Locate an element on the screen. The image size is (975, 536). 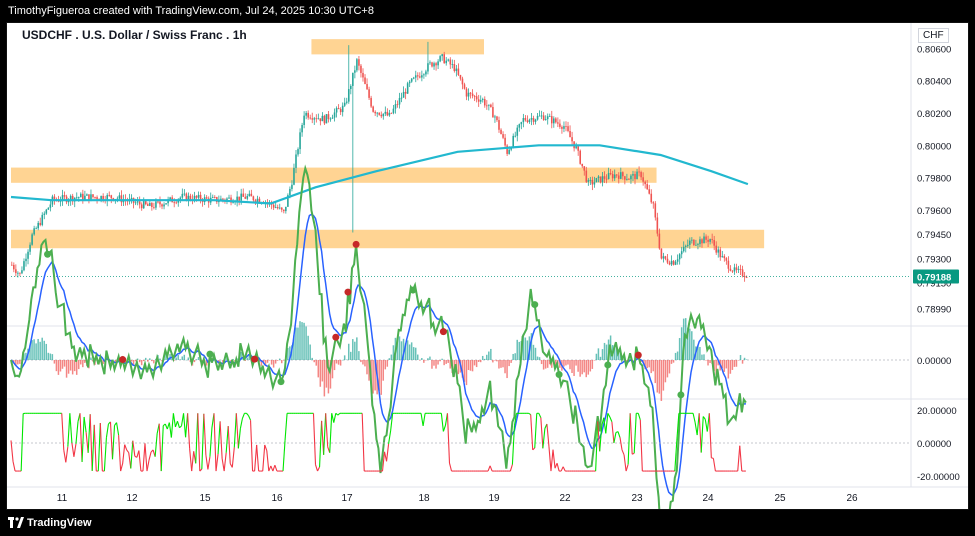
last-price-label: 0.79188 is located at coordinates (934, 277).